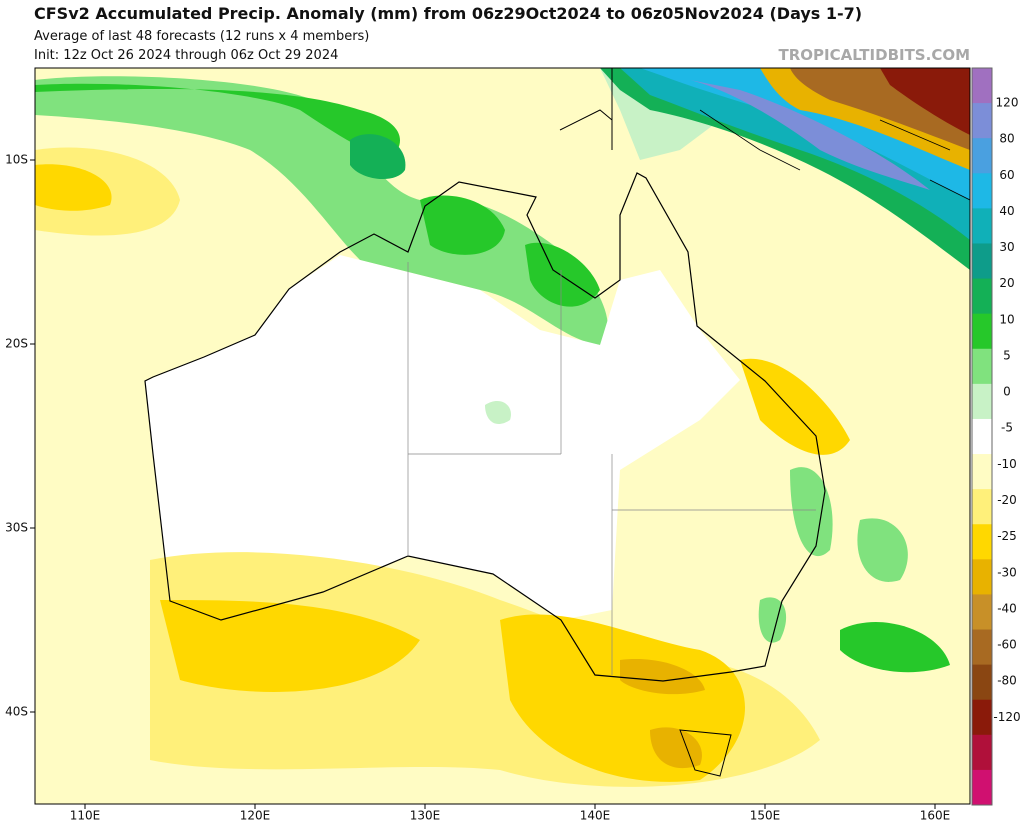  I want to click on colorbar-label: 0, so click(1007, 392).